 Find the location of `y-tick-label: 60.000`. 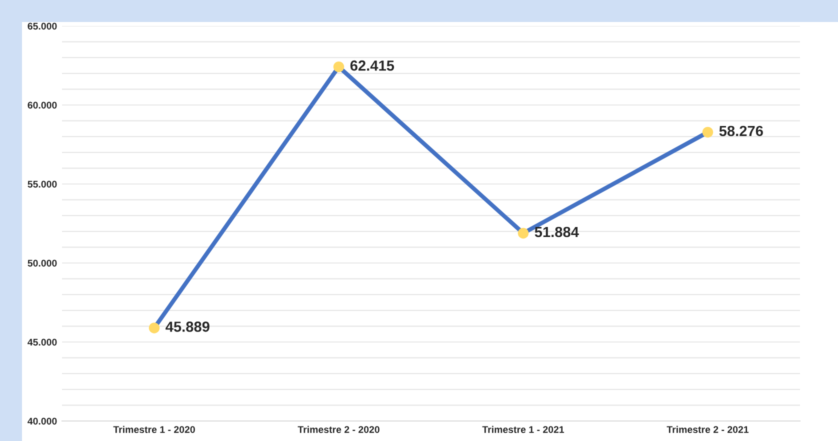

y-tick-label: 60.000 is located at coordinates (42, 105).